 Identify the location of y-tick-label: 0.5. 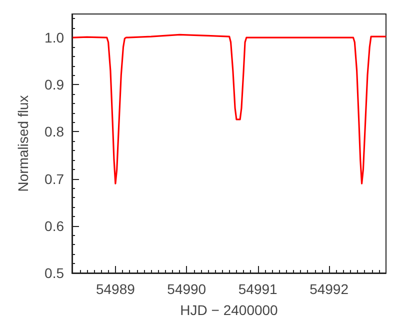
(54, 273).